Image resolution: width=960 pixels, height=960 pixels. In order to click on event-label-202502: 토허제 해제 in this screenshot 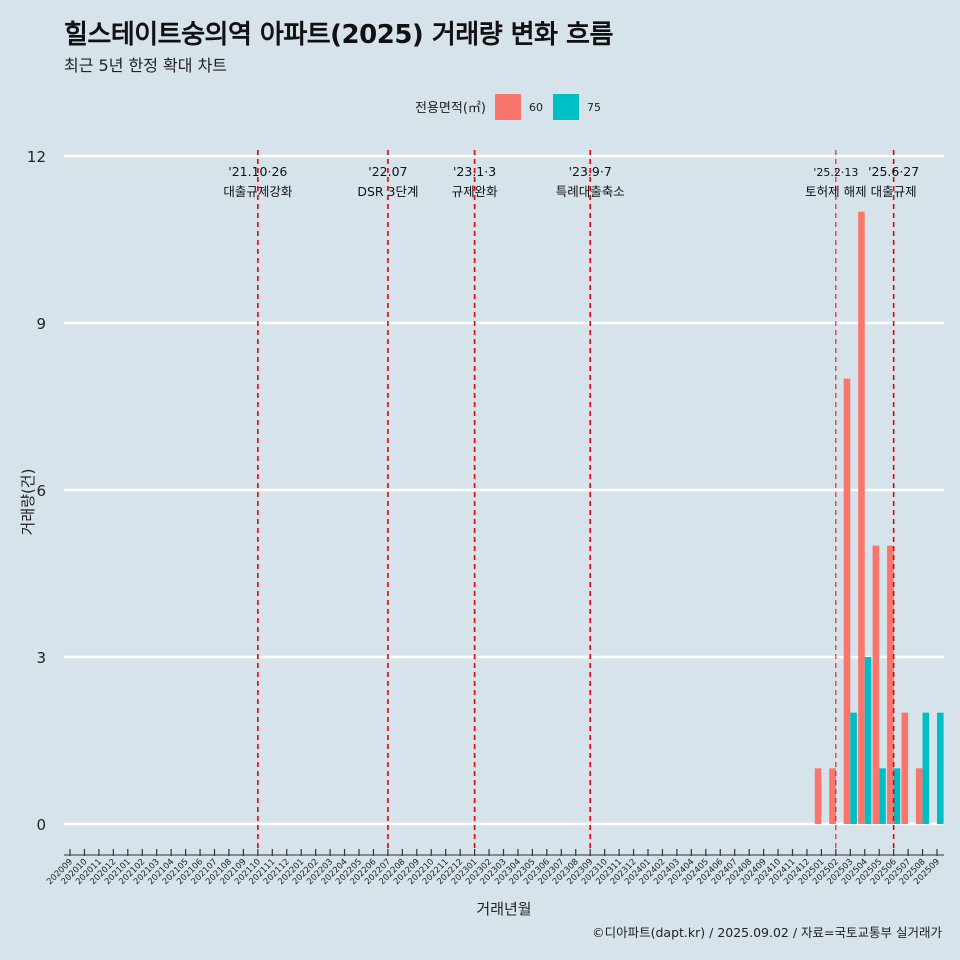, I will do `click(835, 191)`.